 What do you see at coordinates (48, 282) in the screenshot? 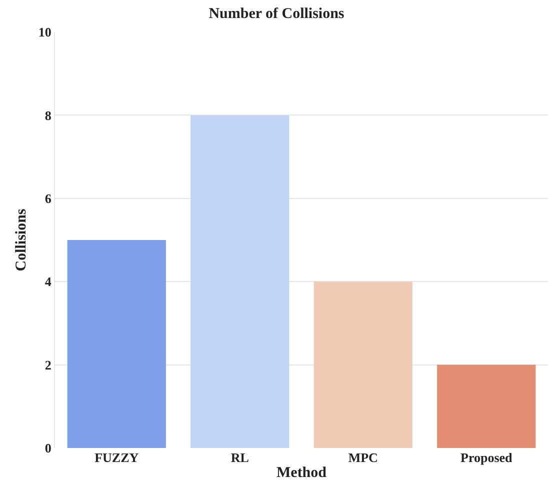
I see `y-tick-label: 4` at bounding box center [48, 282].